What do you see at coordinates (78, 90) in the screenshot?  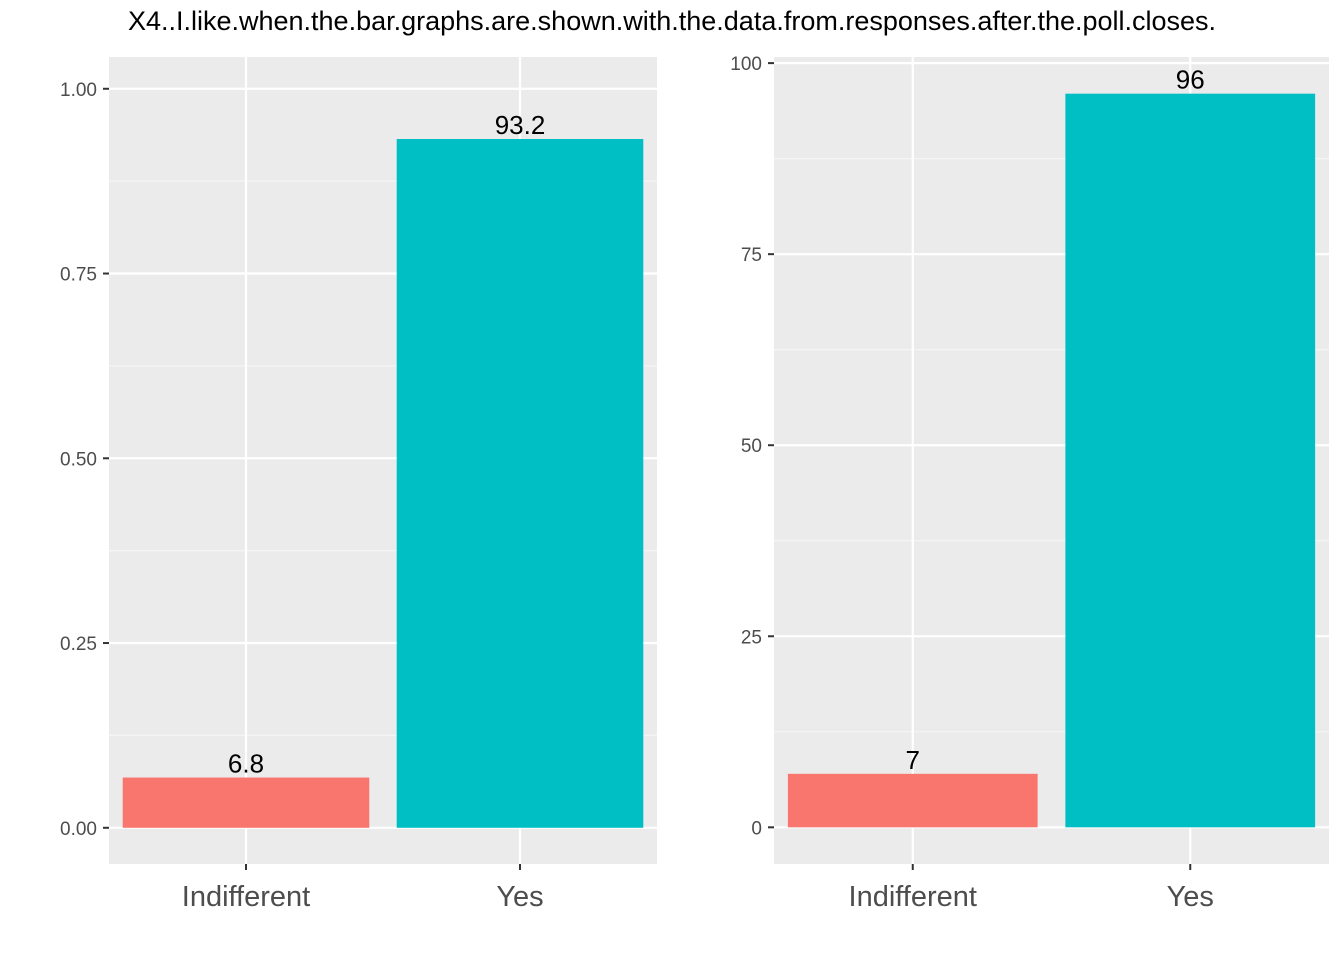 I see `y-tick-label: 1.00` at bounding box center [78, 90].